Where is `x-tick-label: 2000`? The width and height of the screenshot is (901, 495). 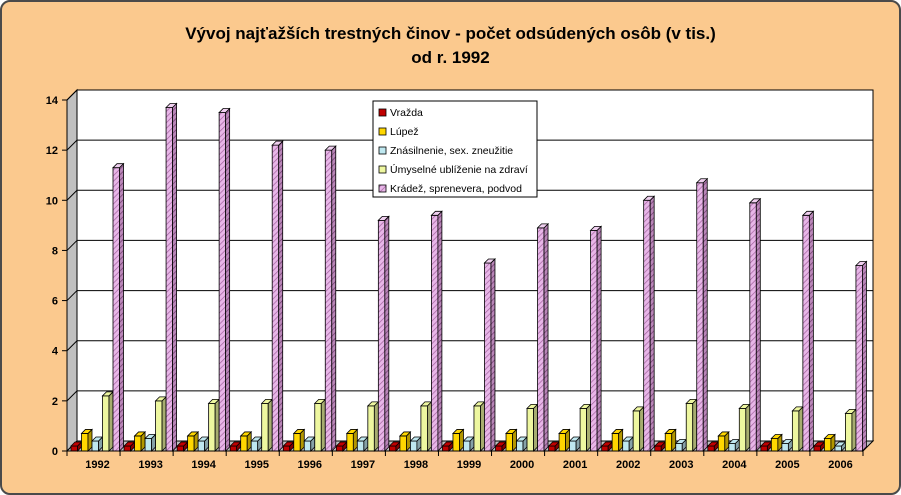
x-tick-label: 2000 is located at coordinates (522, 465).